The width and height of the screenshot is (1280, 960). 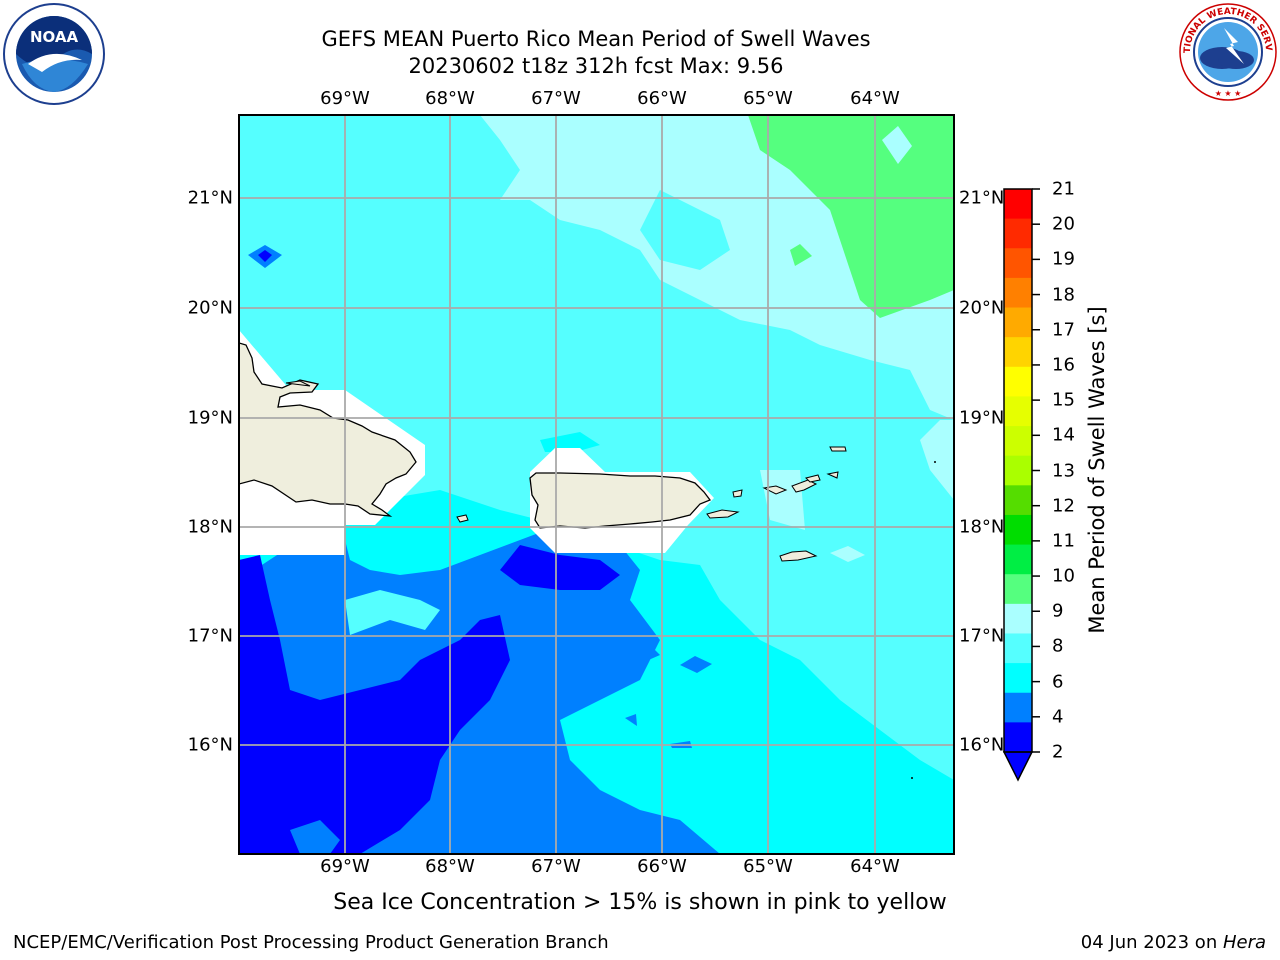 What do you see at coordinates (847, 554) in the screenshot?
I see `field-8-9s-patch2` at bounding box center [847, 554].